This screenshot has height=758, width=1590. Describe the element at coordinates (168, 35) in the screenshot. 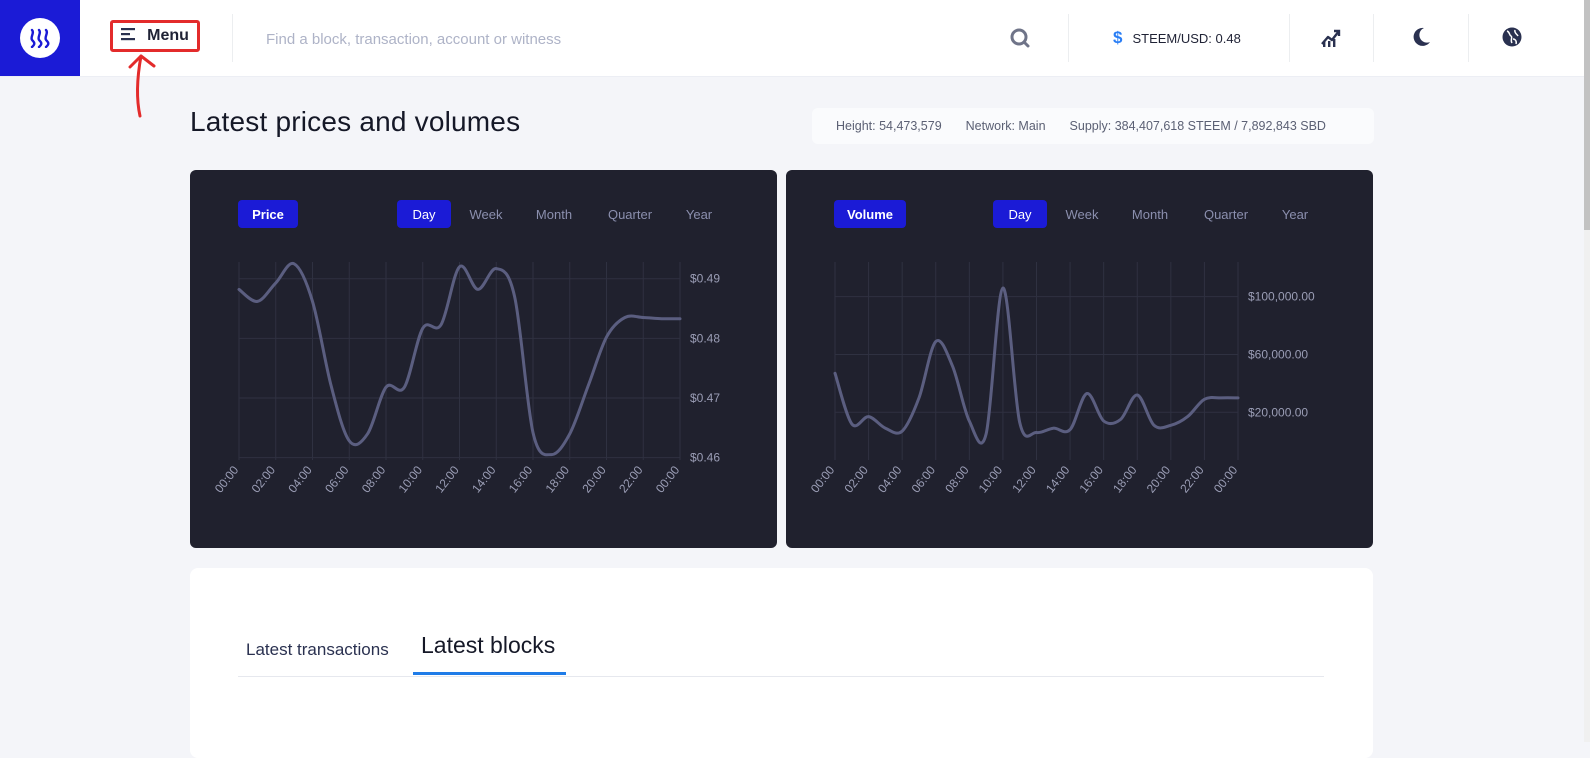

I see `menu-label: Menu` at that location.